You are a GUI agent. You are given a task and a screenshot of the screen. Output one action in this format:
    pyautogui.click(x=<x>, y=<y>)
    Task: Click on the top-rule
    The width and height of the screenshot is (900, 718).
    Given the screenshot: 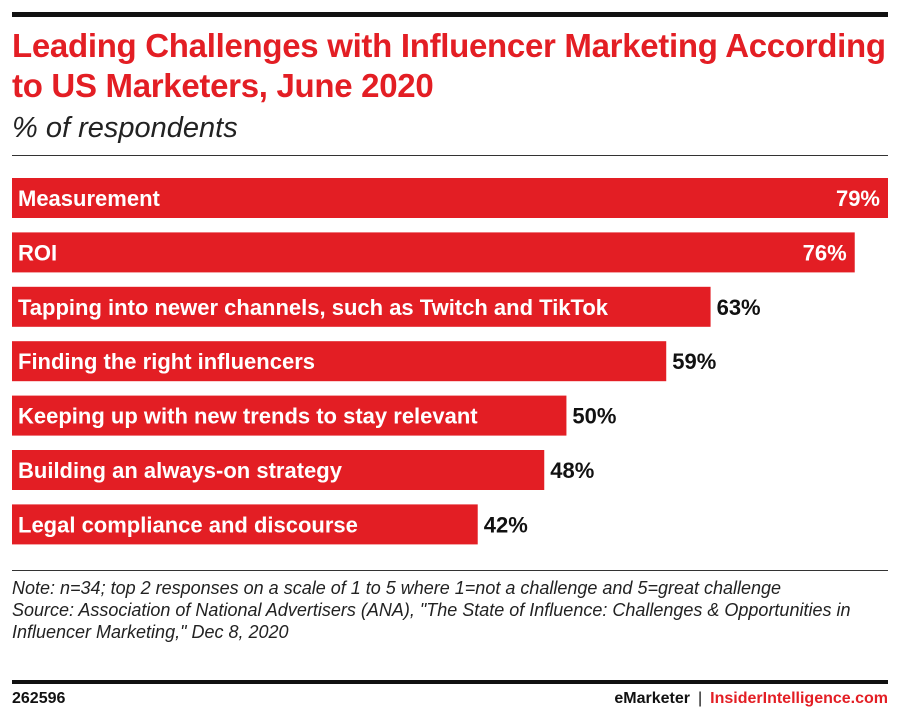 What is the action you would take?
    pyautogui.click(x=450, y=14)
    